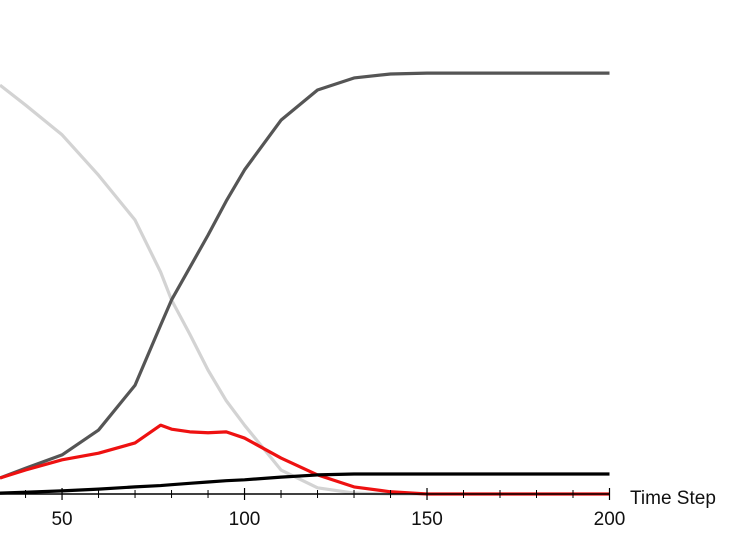 This screenshot has width=730, height=556. Describe the element at coordinates (245, 519) in the screenshot. I see `x-tick-label: 100` at that location.